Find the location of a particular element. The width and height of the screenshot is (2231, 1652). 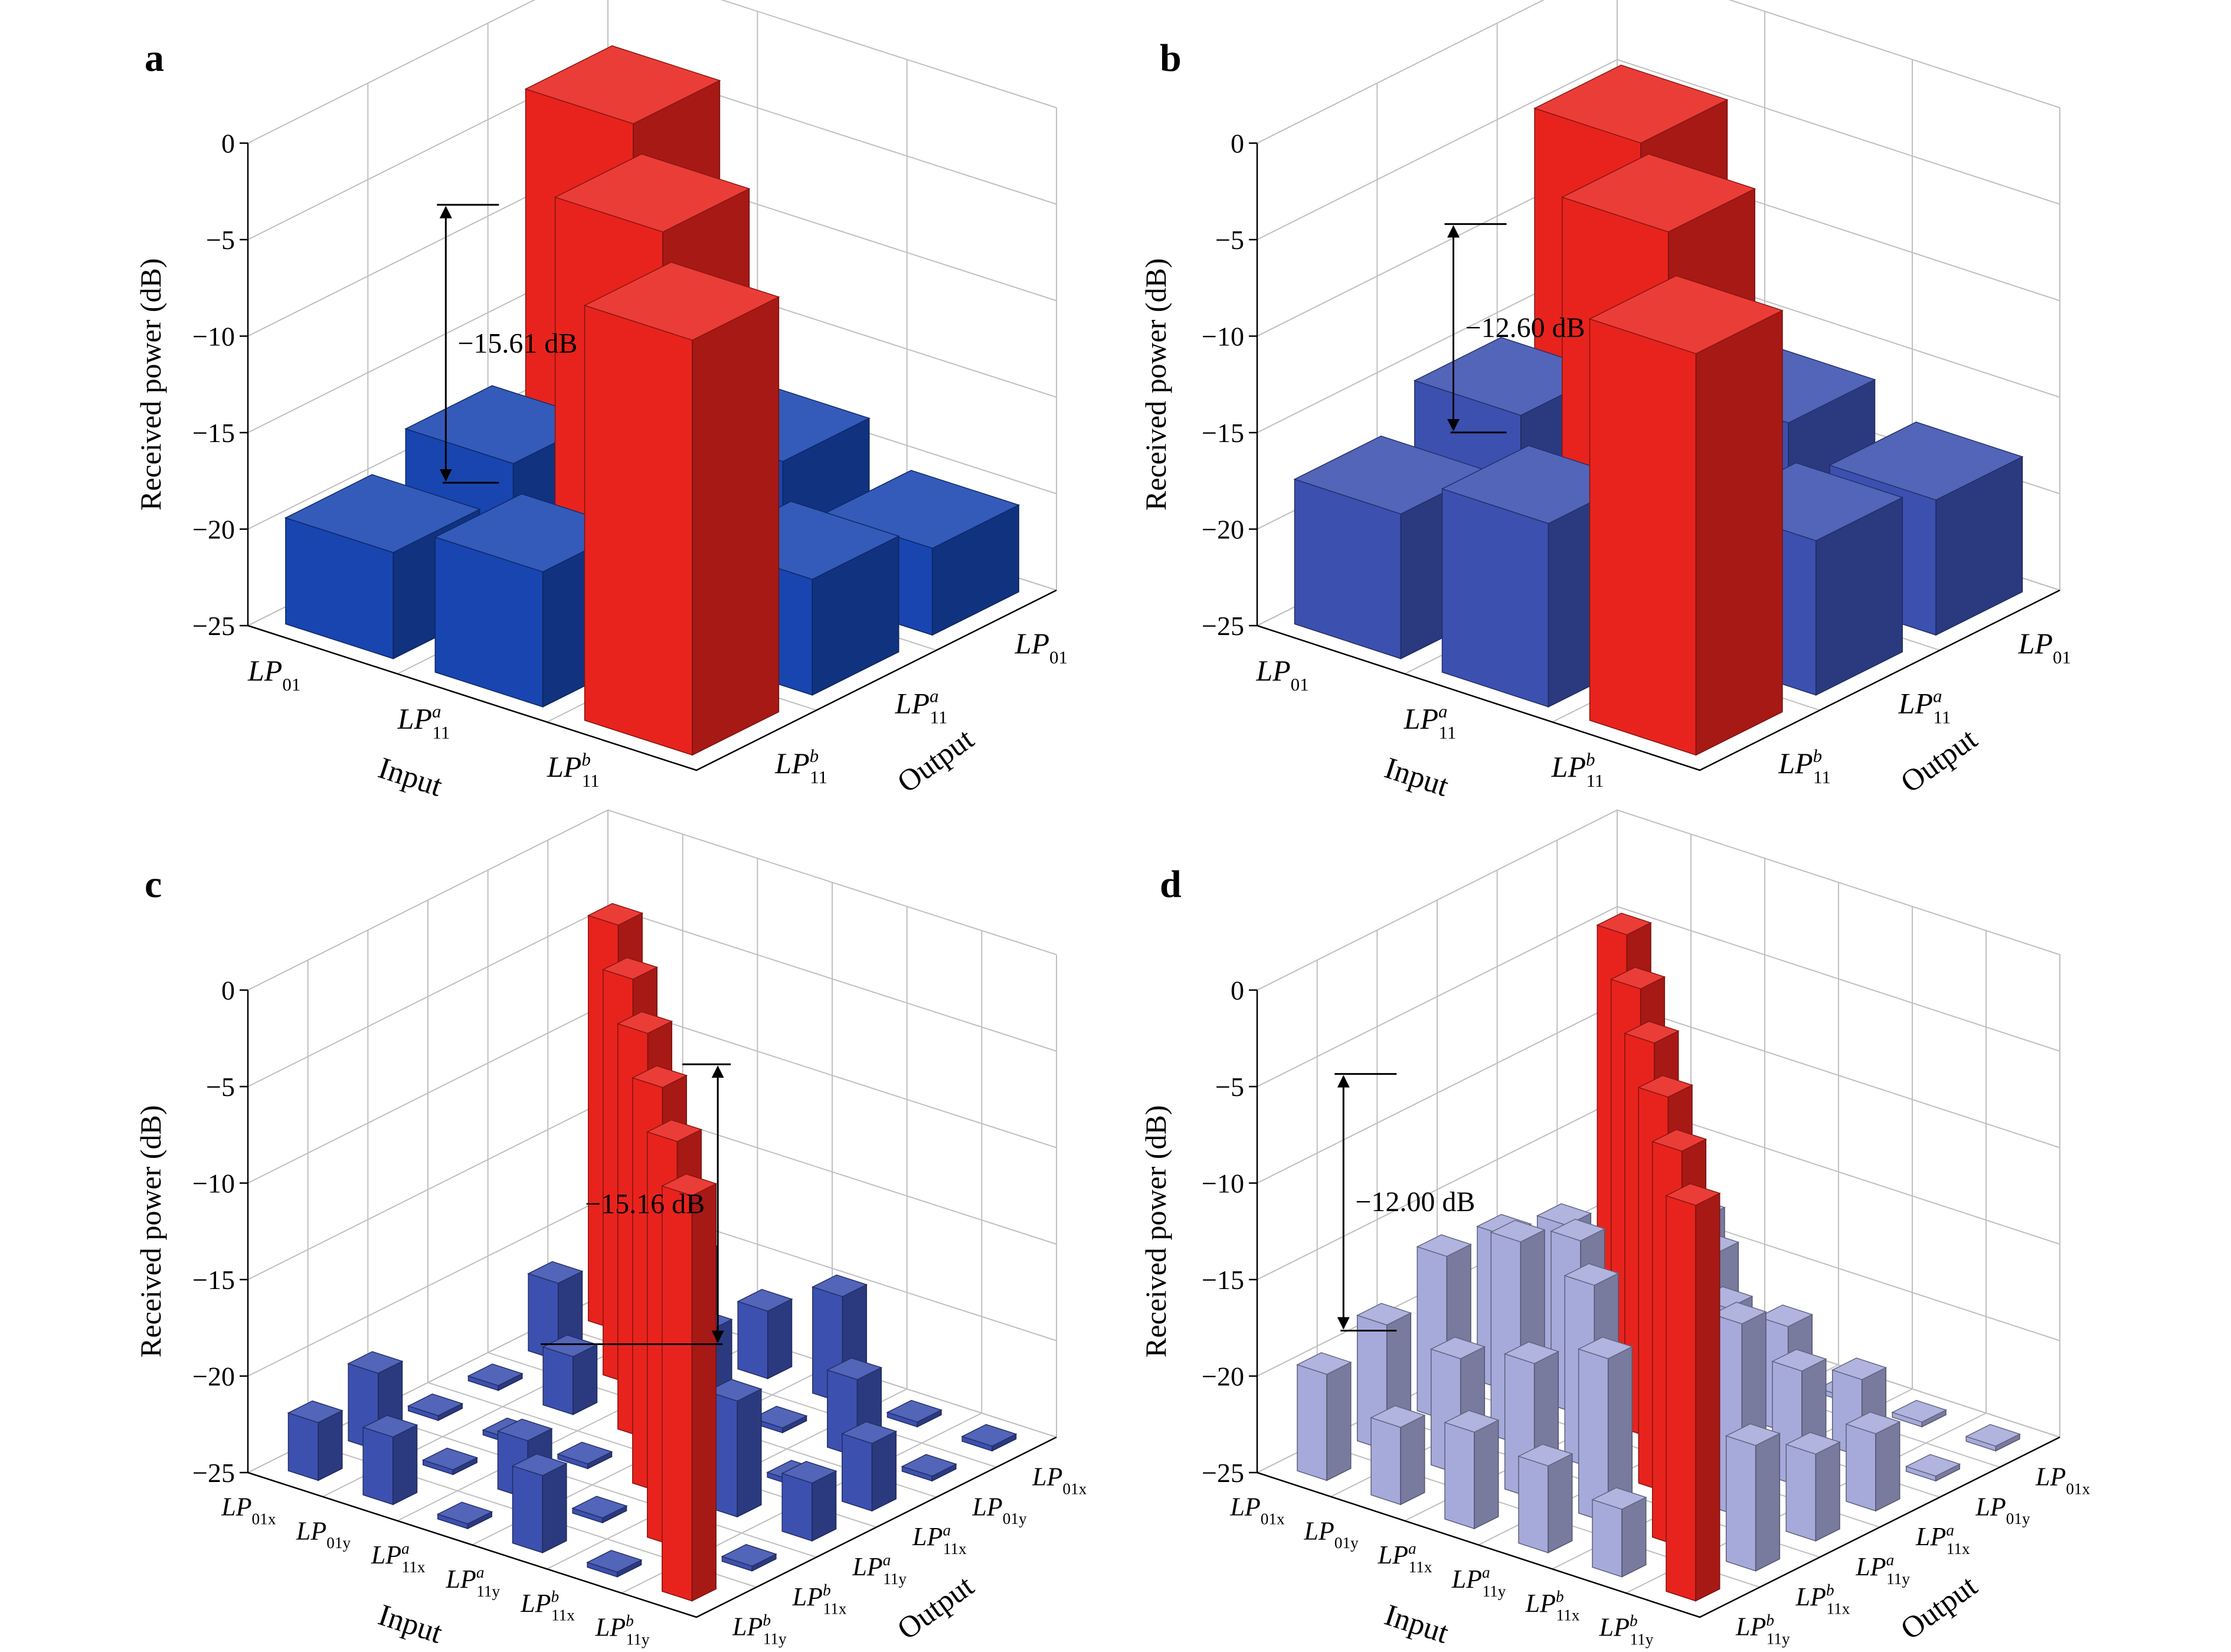

z-tick-label: −20 is located at coordinates (213, 530).